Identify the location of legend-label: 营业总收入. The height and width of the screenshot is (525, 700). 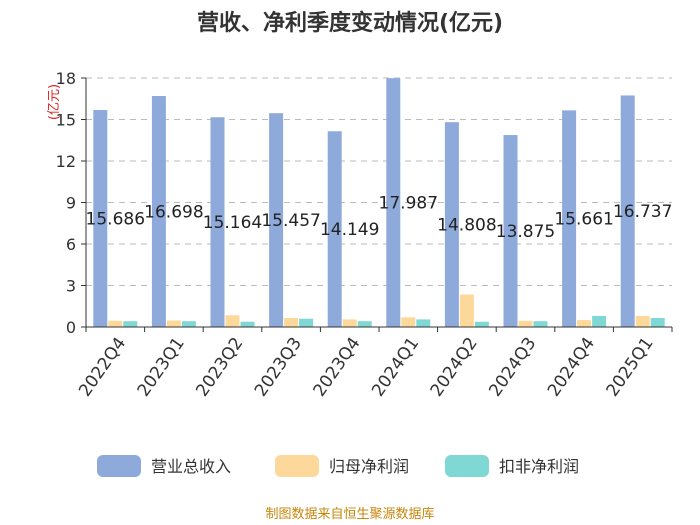
(191, 466).